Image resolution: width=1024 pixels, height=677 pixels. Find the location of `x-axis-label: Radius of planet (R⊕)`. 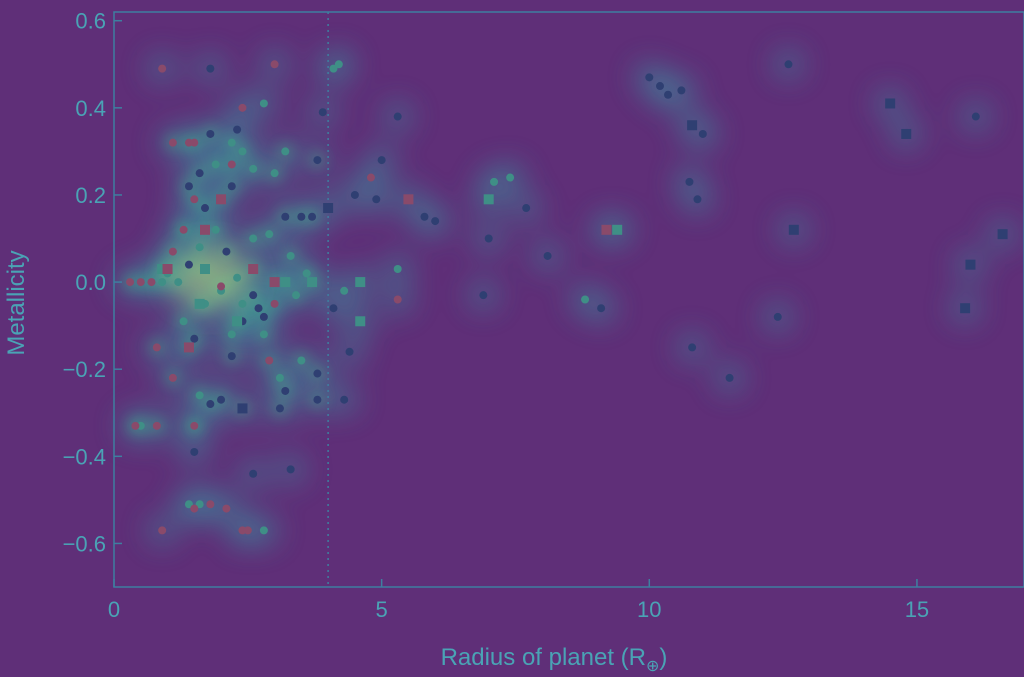

x-axis-label: Radius of planet (R⊕) is located at coordinates (554, 659).